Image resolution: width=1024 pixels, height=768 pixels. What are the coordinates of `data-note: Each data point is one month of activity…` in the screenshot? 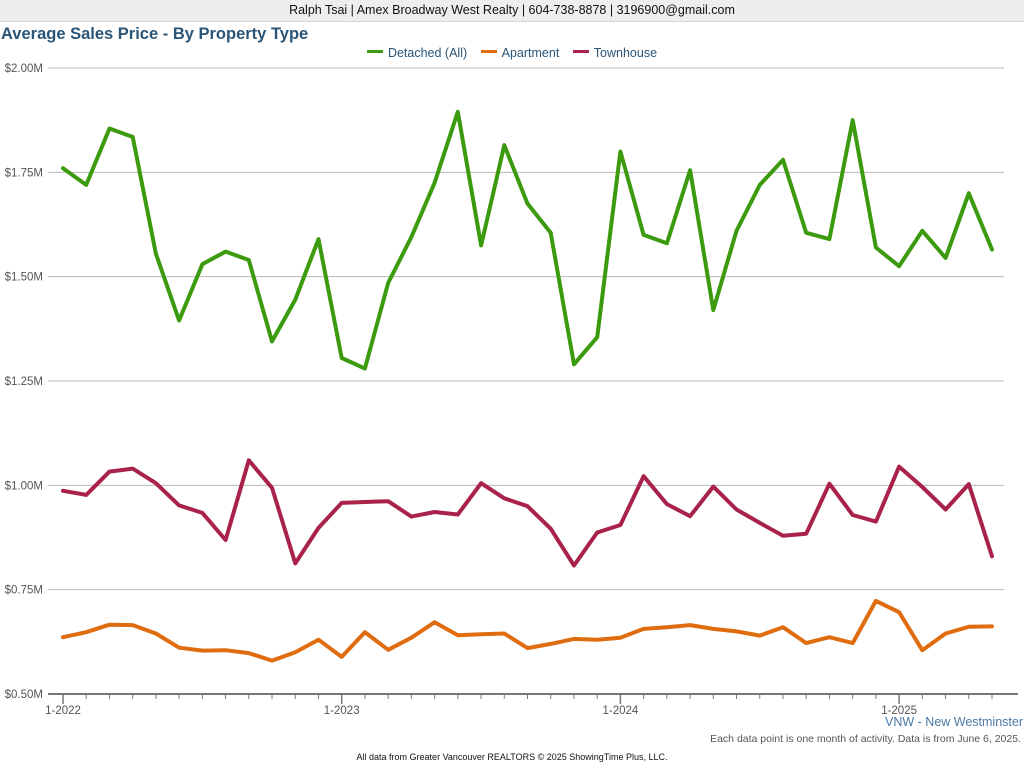 It's located at (865, 739).